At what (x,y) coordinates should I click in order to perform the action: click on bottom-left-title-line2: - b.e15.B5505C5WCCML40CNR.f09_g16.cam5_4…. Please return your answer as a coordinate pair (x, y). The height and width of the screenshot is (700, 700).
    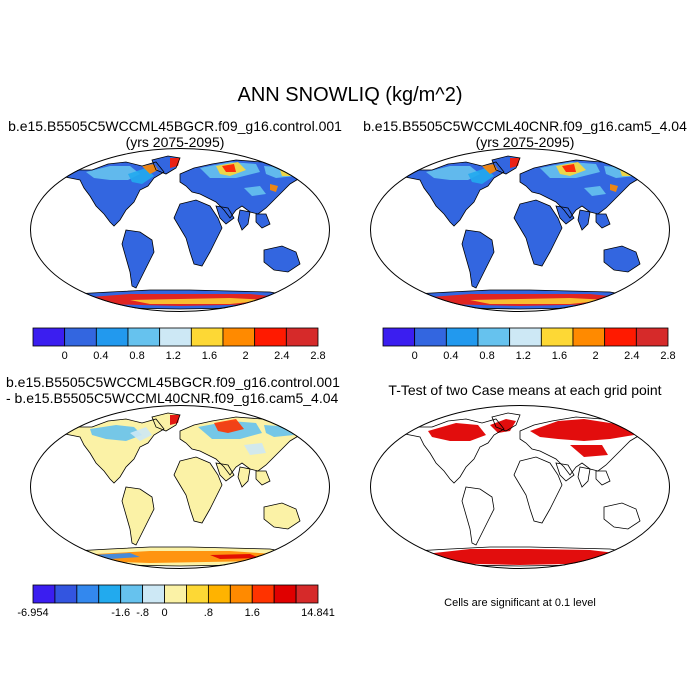
    Looking at the image, I should click on (172, 398).